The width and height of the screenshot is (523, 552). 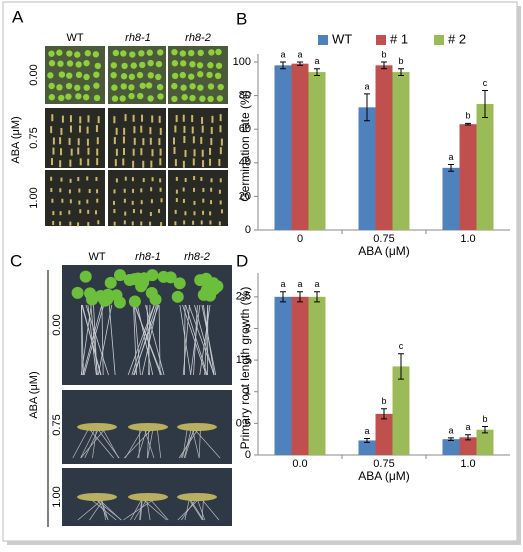 What do you see at coordinates (242, 62) in the screenshot?
I see `y-tick-label: 100` at bounding box center [242, 62].